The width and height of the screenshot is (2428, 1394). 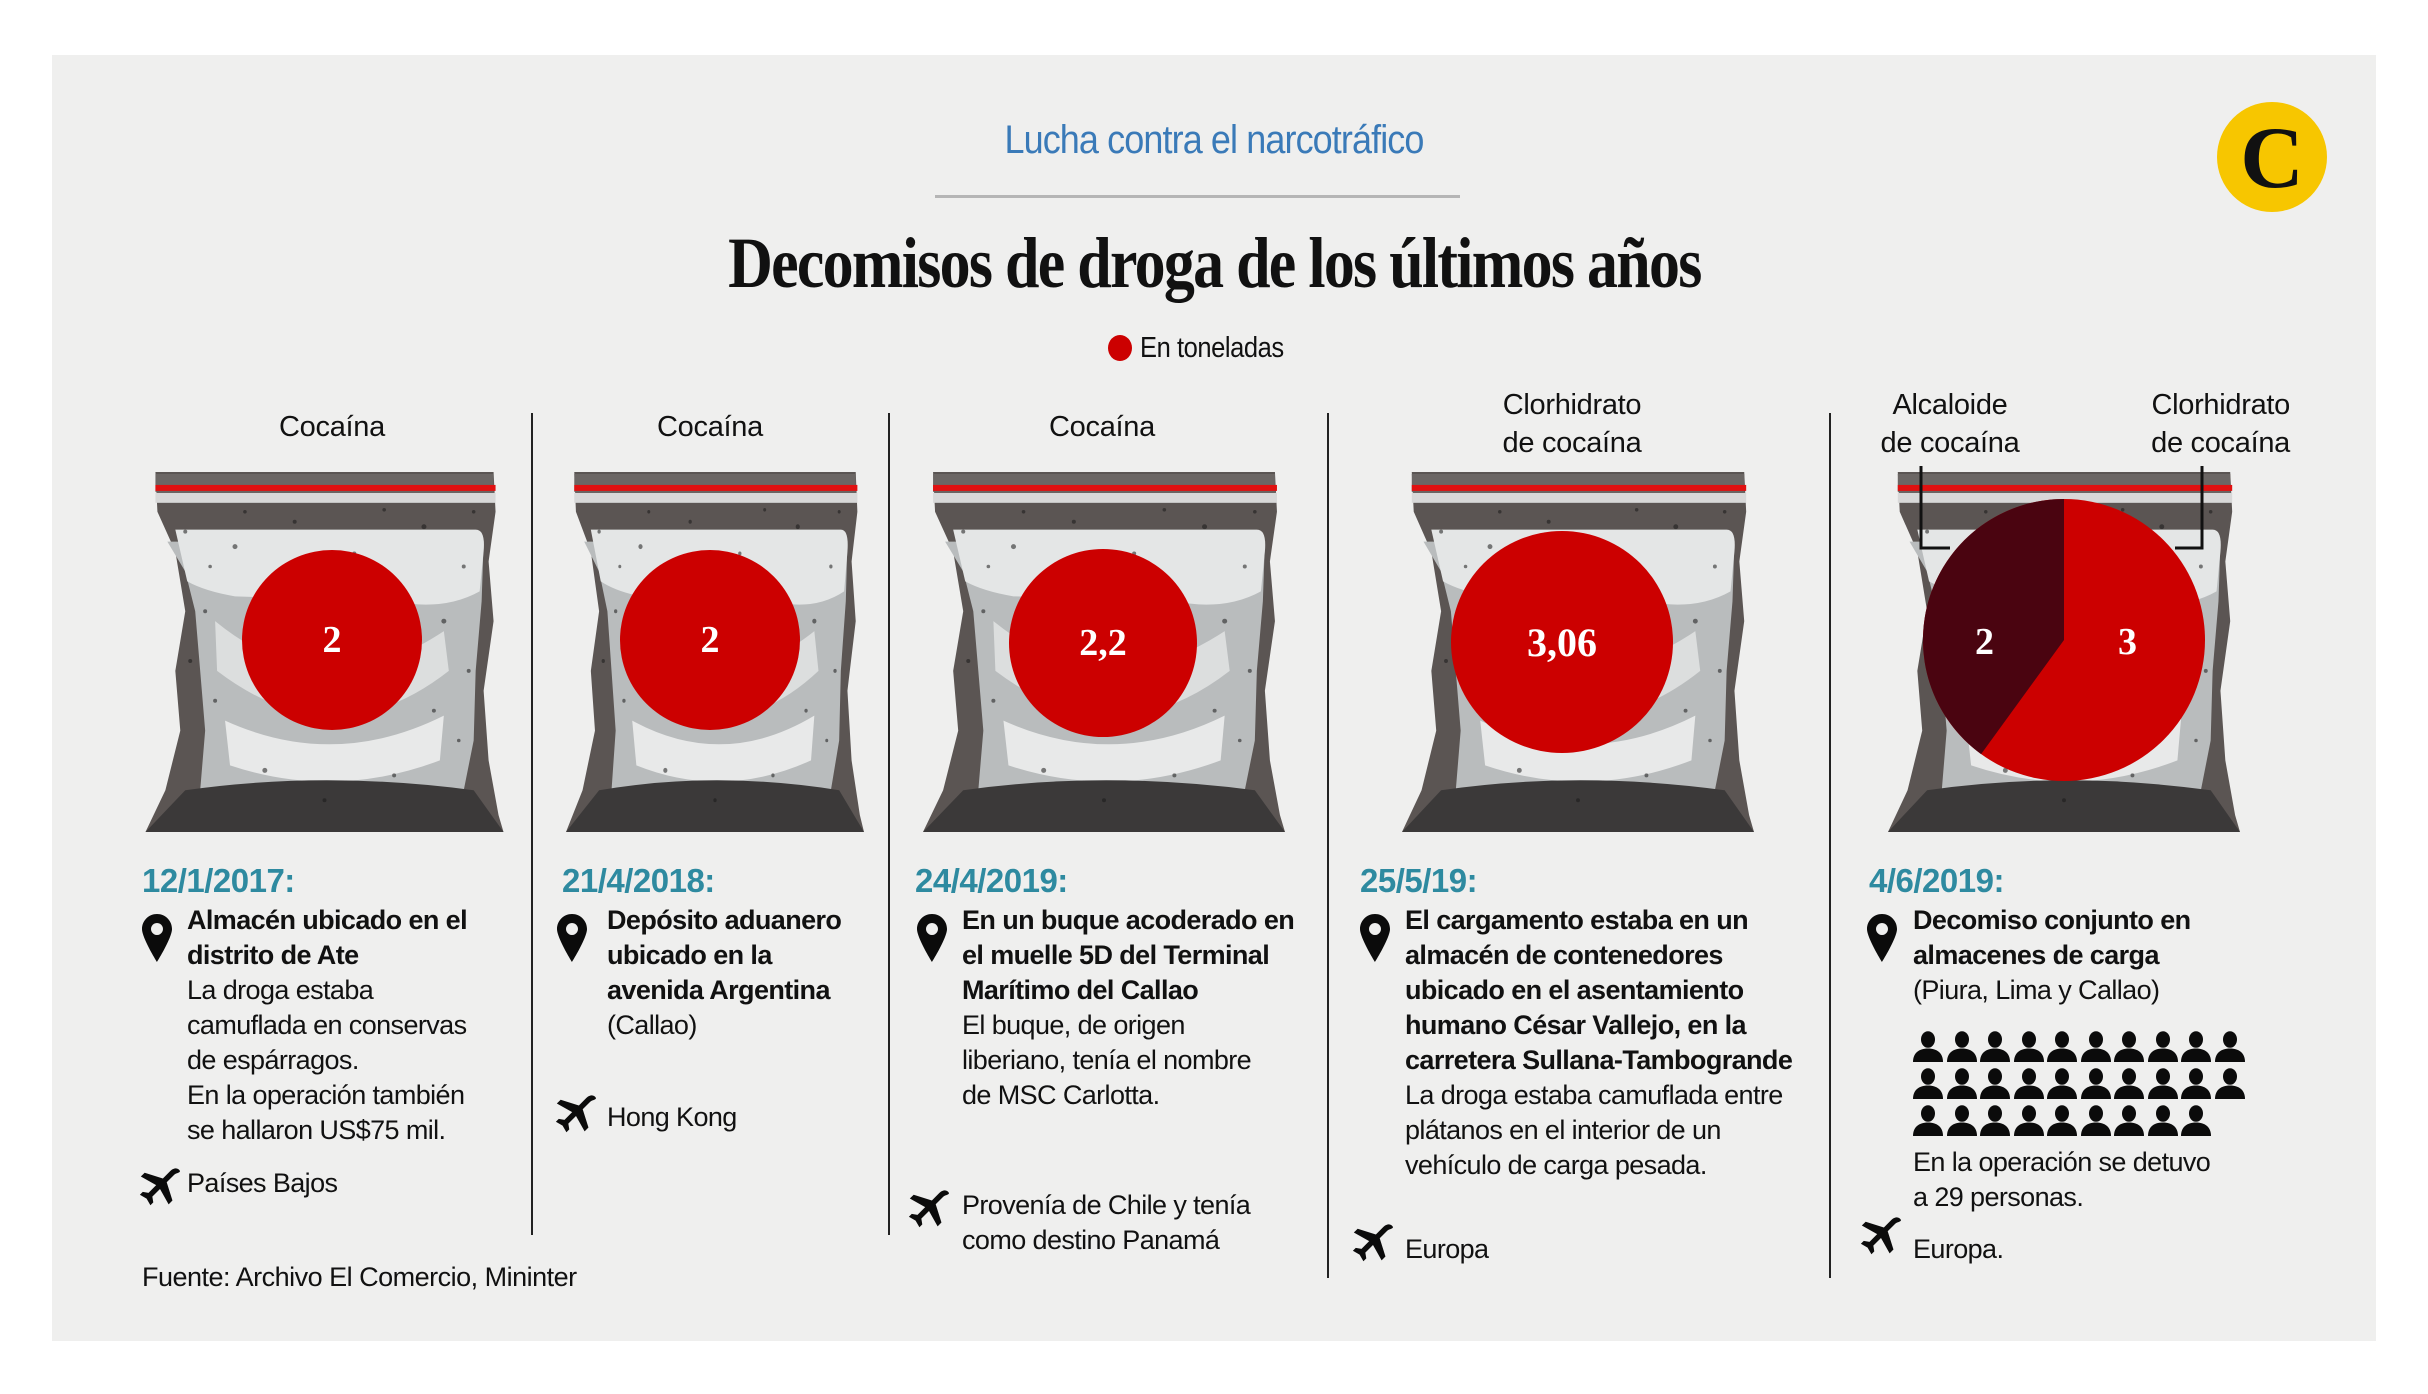 I want to click on el-comercio-logo: C, so click(x=2272, y=157).